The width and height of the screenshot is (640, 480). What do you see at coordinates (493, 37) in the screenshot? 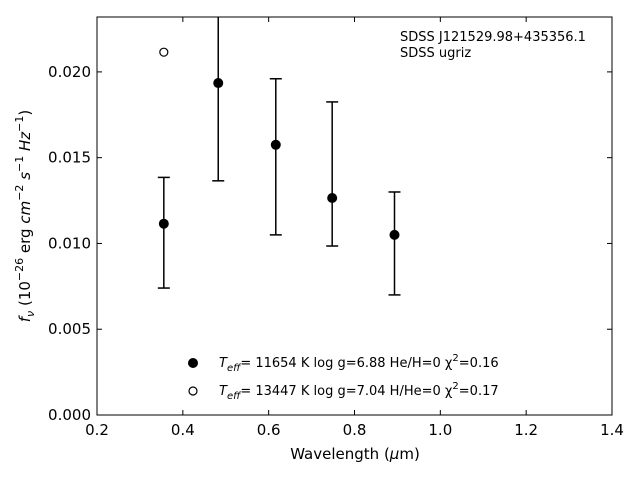
I see `object-name-annotation: SDSS J121529.98+435356.1` at bounding box center [493, 37].